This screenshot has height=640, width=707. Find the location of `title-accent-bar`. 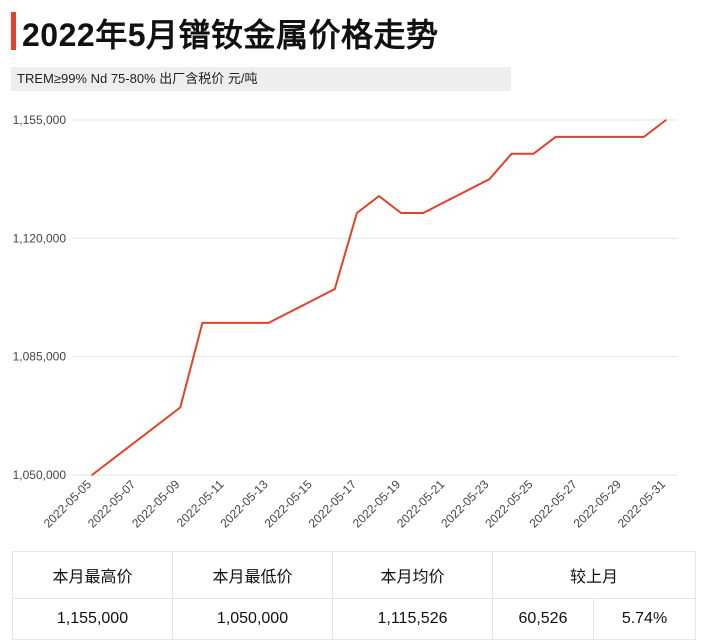

title-accent-bar is located at coordinates (13, 31).